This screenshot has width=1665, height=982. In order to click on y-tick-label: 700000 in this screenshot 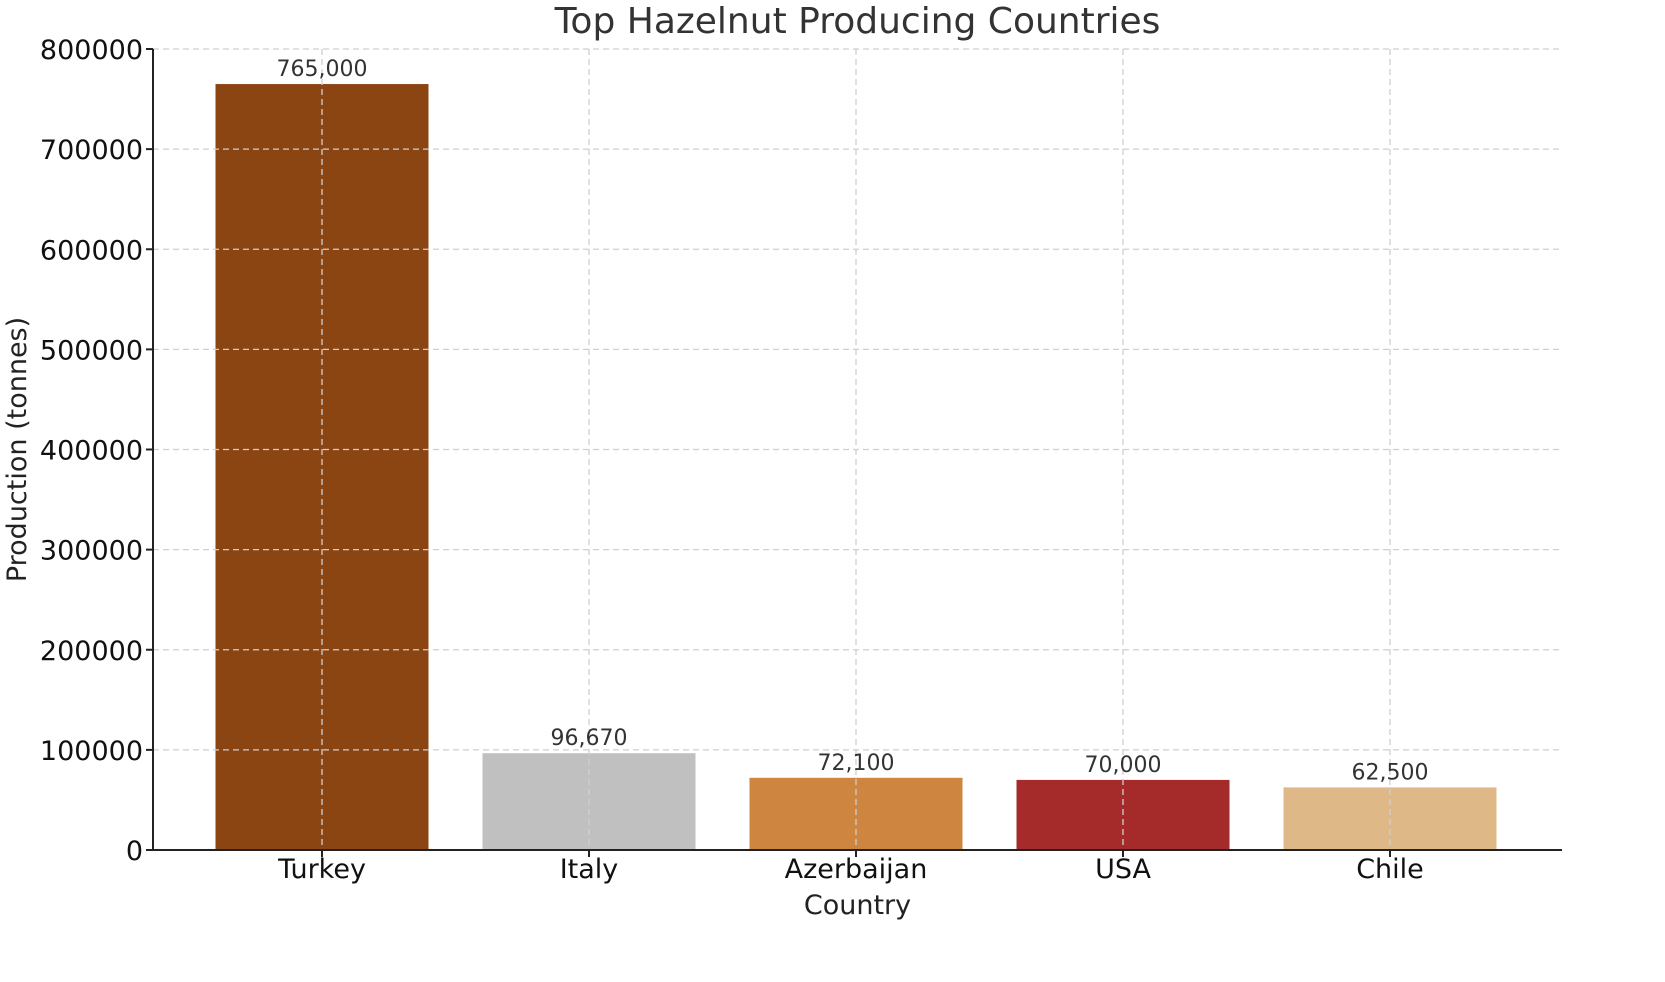, I will do `click(91, 150)`.